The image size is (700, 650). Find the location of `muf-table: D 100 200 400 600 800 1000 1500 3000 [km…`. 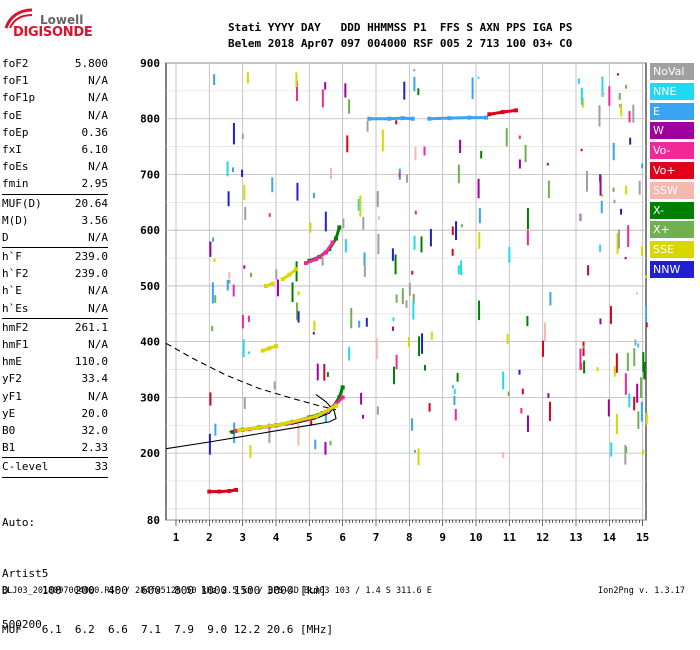

muf-table: D 100 200 400 600 800 1000 1500 3000 [km… is located at coordinates (167, 603).